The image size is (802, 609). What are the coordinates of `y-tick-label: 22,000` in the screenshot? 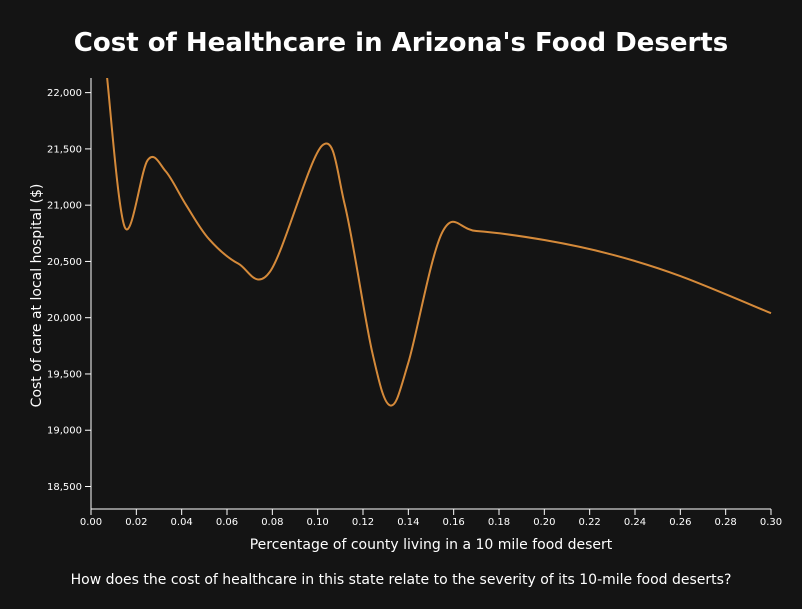 It's located at (64, 93).